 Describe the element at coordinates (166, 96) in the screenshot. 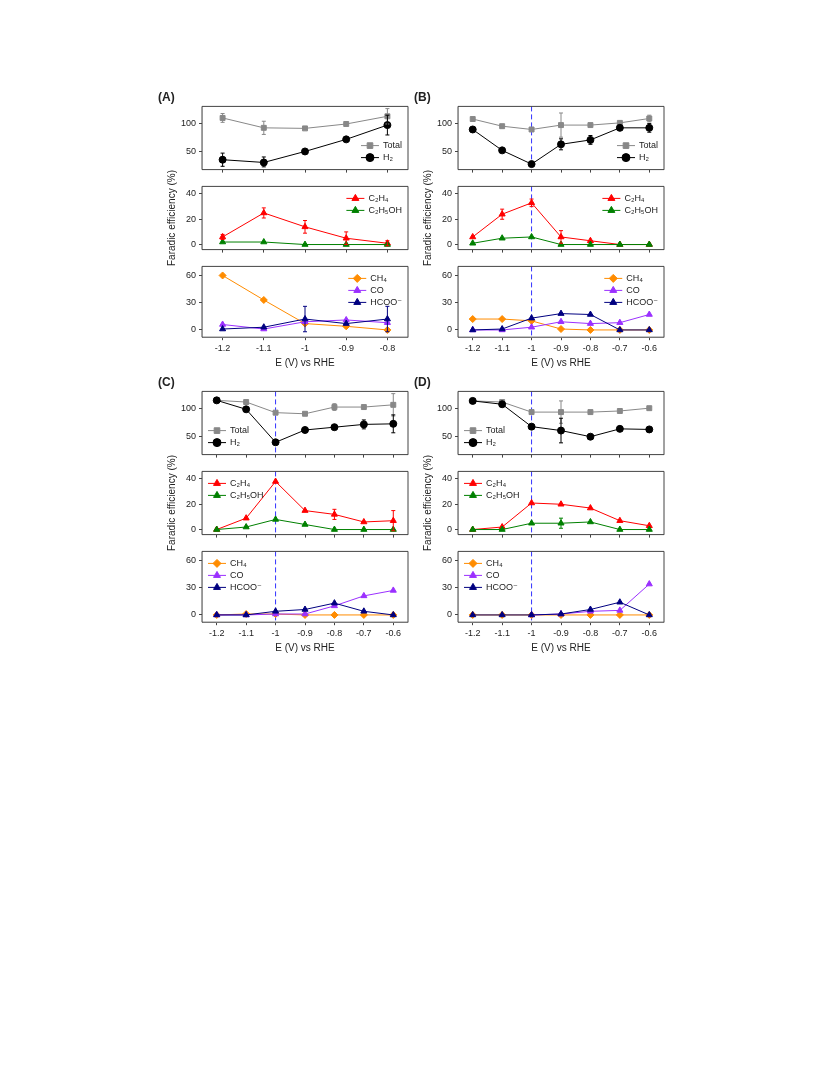

I see `chart-title: (A)` at that location.